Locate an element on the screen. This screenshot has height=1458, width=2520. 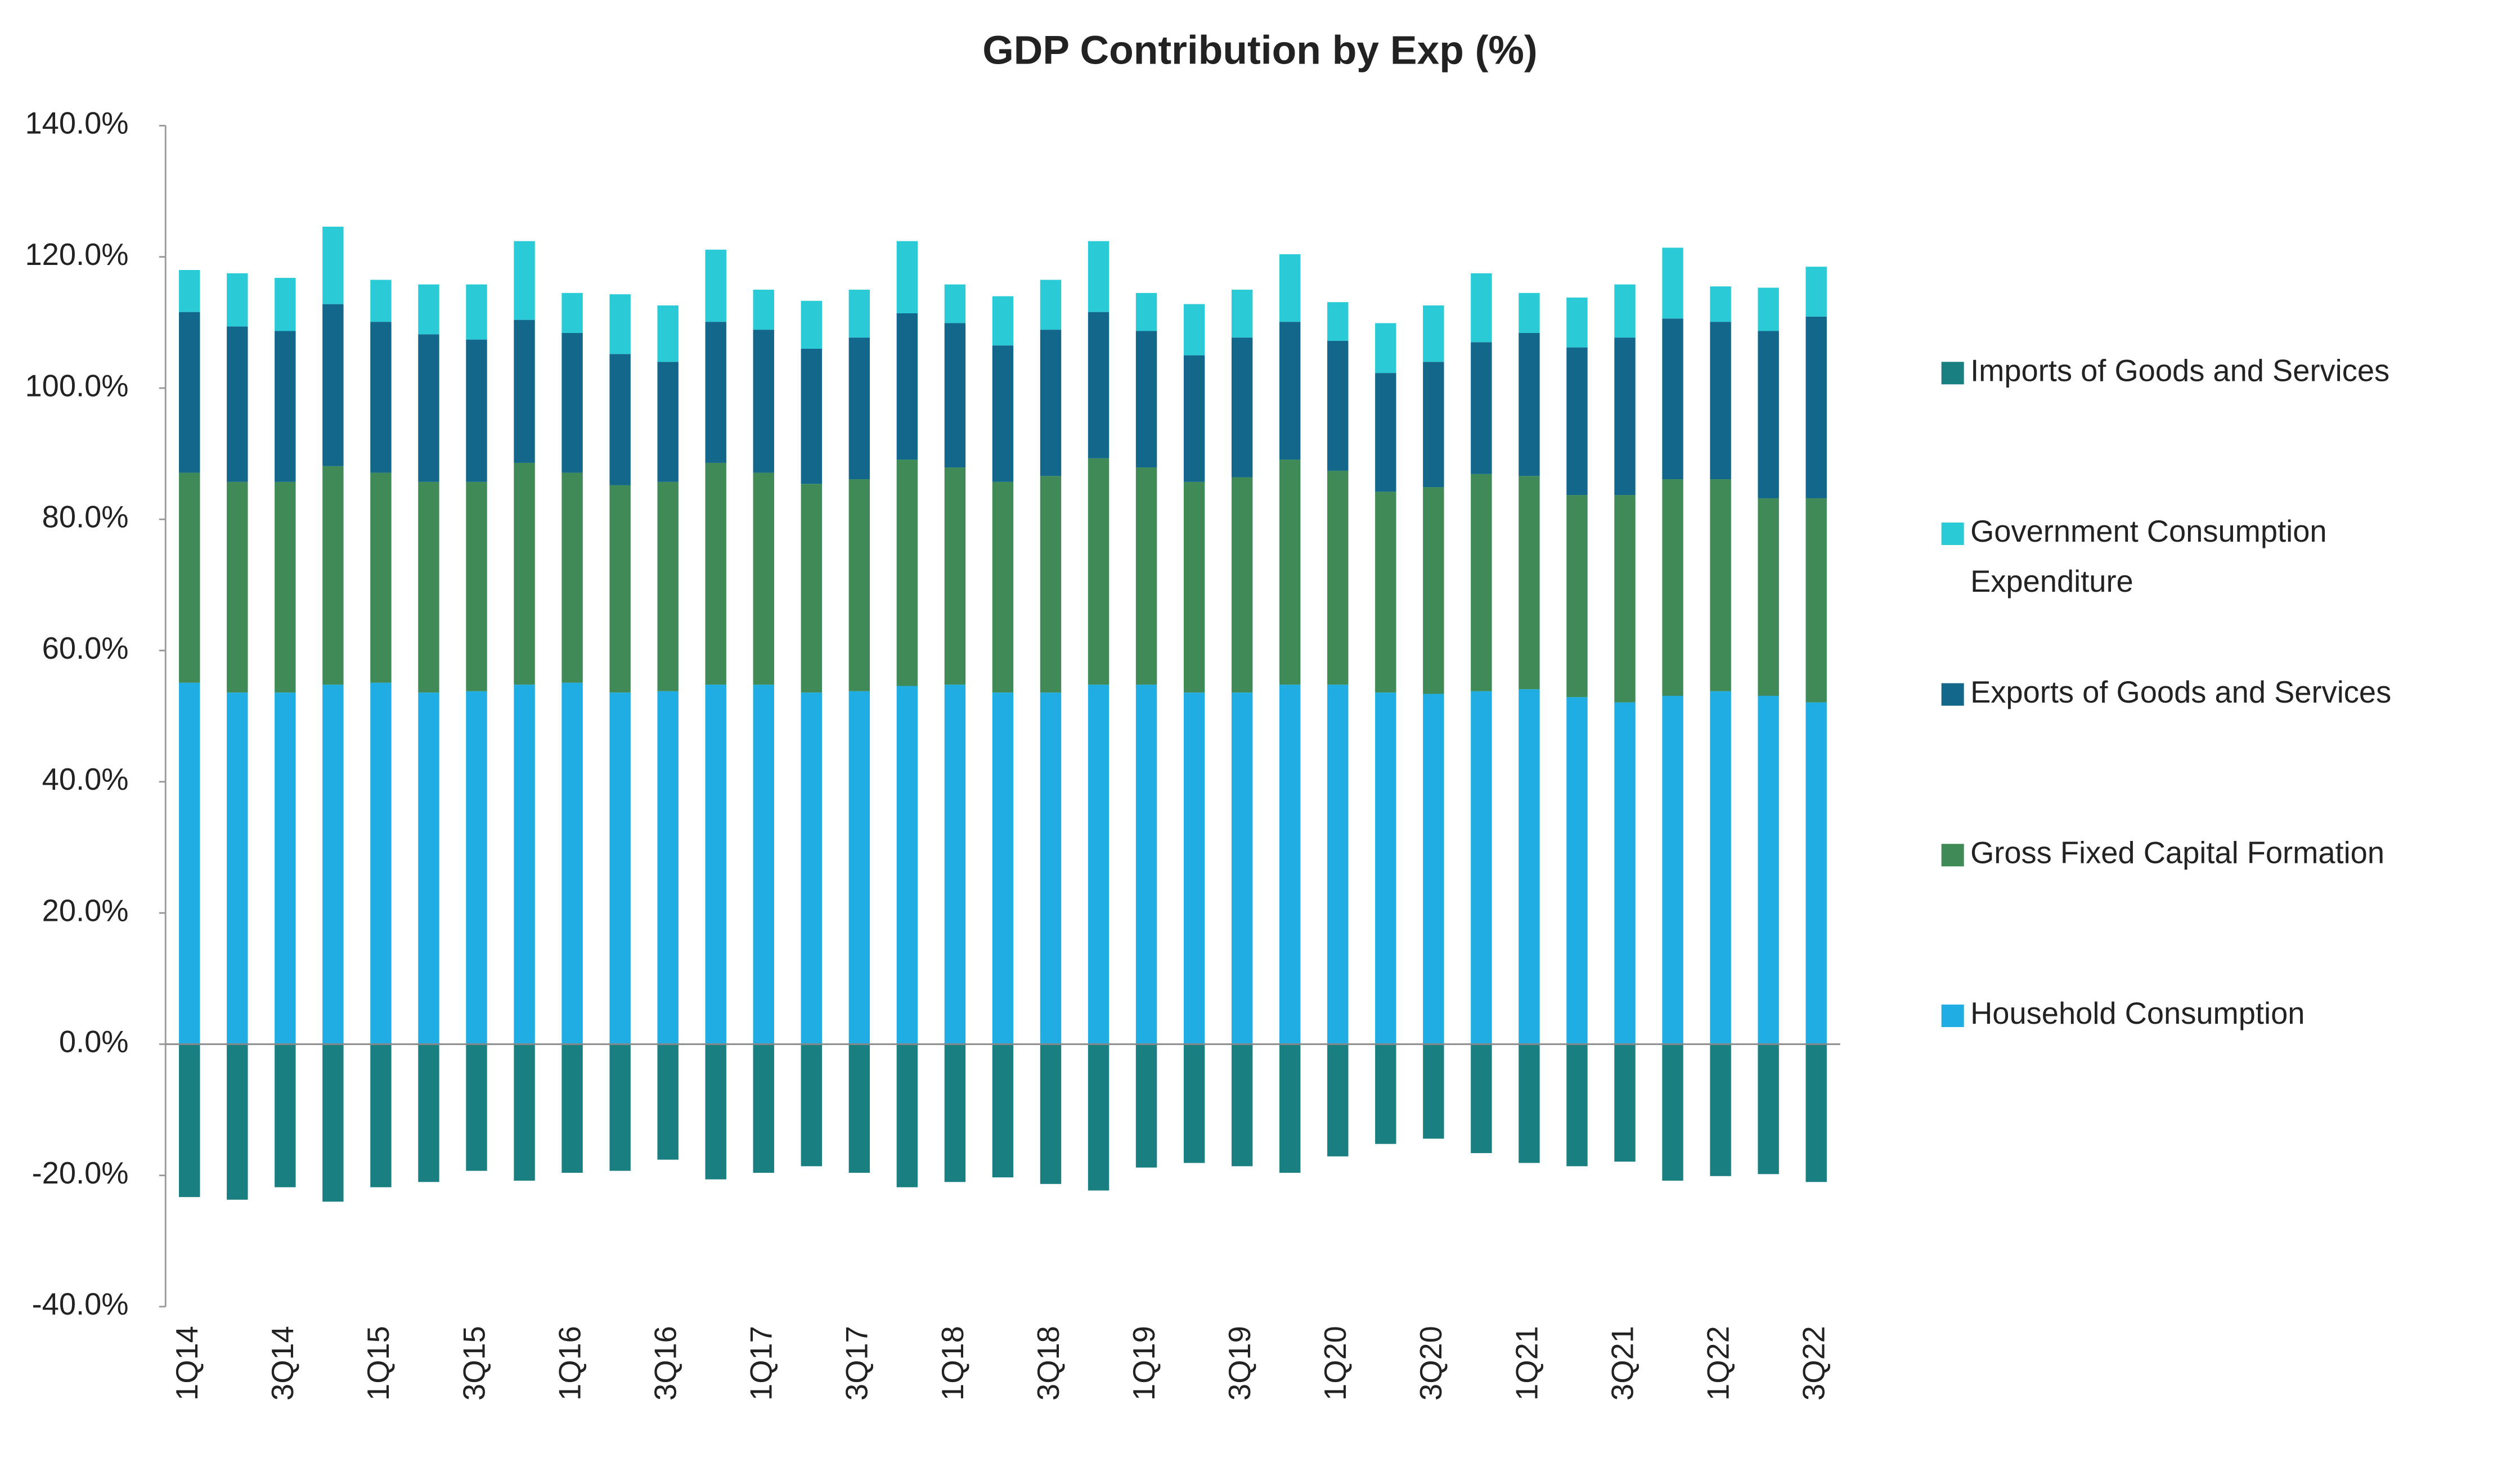
legend-entry: Imports of Goods and Services is located at coordinates (2180, 372).